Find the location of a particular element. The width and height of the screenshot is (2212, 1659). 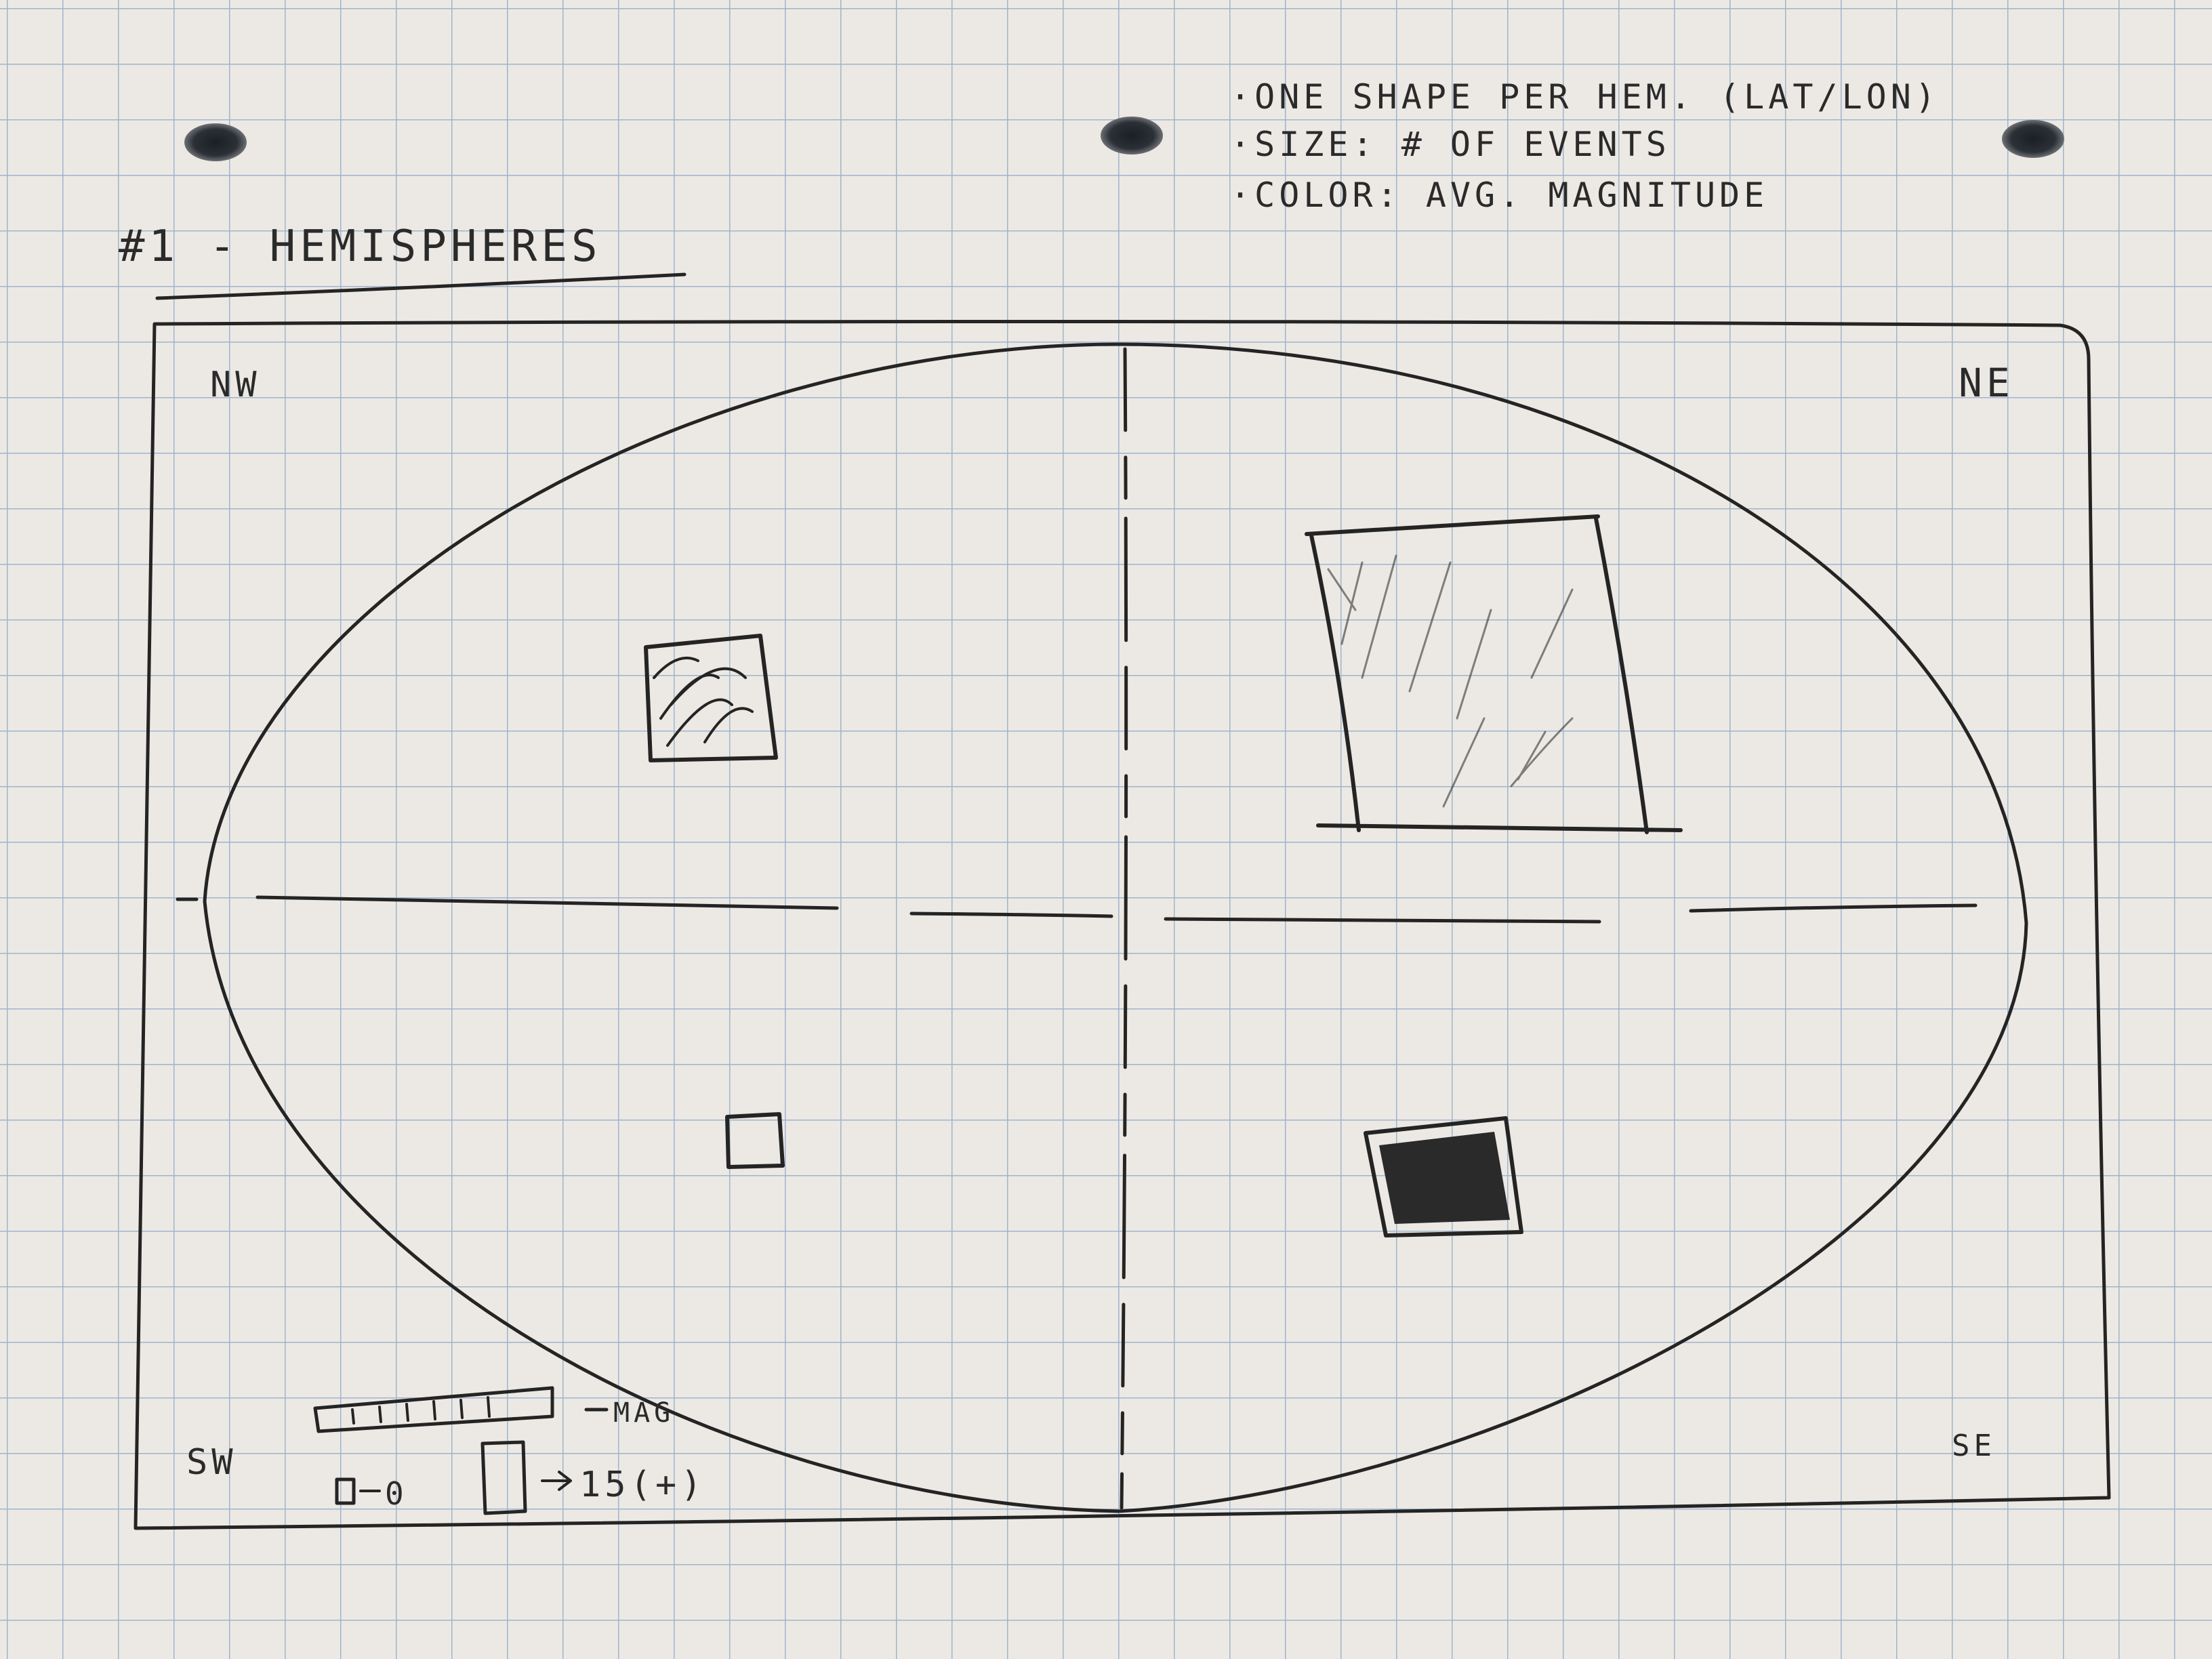

quadrant-label-sw: SW is located at coordinates (212, 1462).